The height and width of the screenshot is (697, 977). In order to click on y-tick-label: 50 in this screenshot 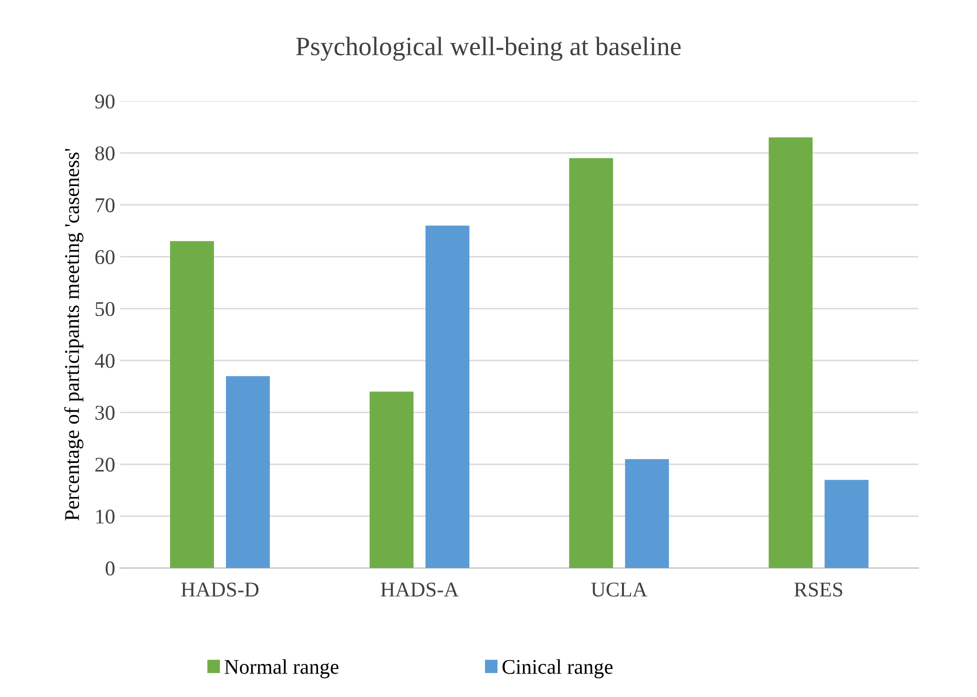, I will do `click(105, 309)`.